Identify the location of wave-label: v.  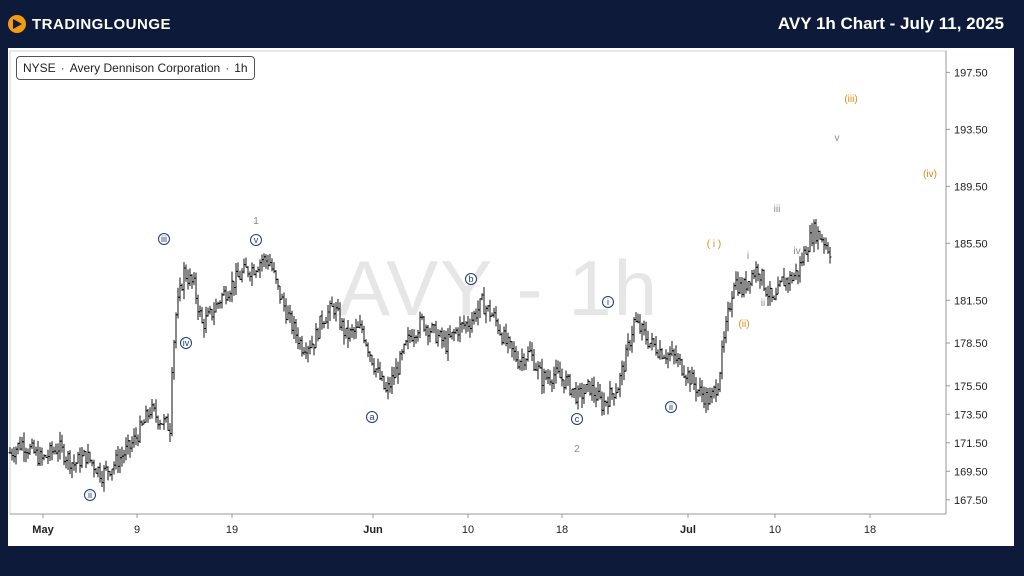
(837, 138).